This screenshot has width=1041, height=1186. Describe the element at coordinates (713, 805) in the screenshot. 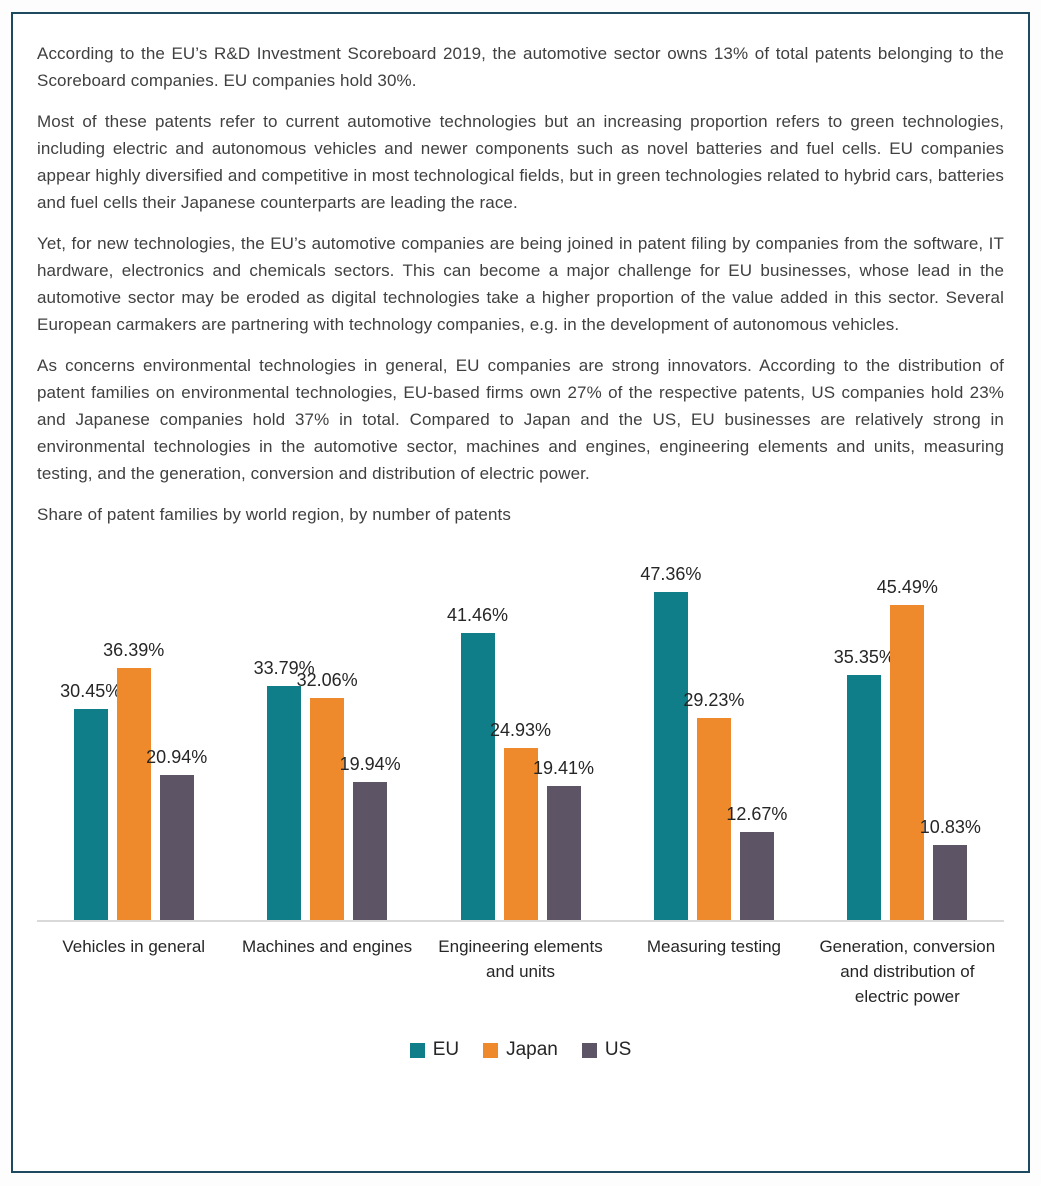

I see `japan-bar: 29.23%` at that location.